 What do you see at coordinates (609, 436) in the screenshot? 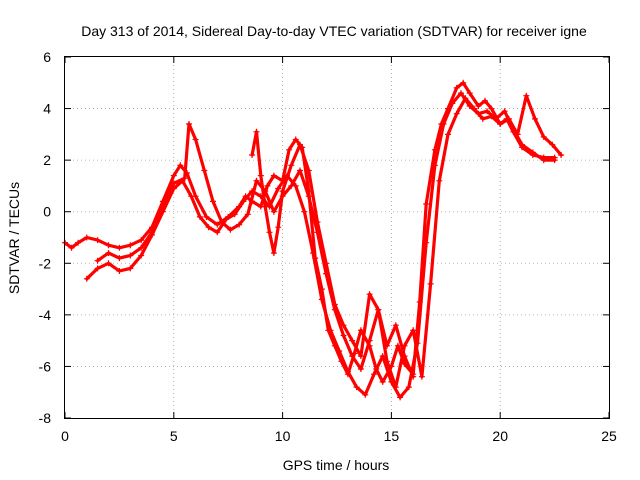
I see `x-tick-label: 25` at bounding box center [609, 436].